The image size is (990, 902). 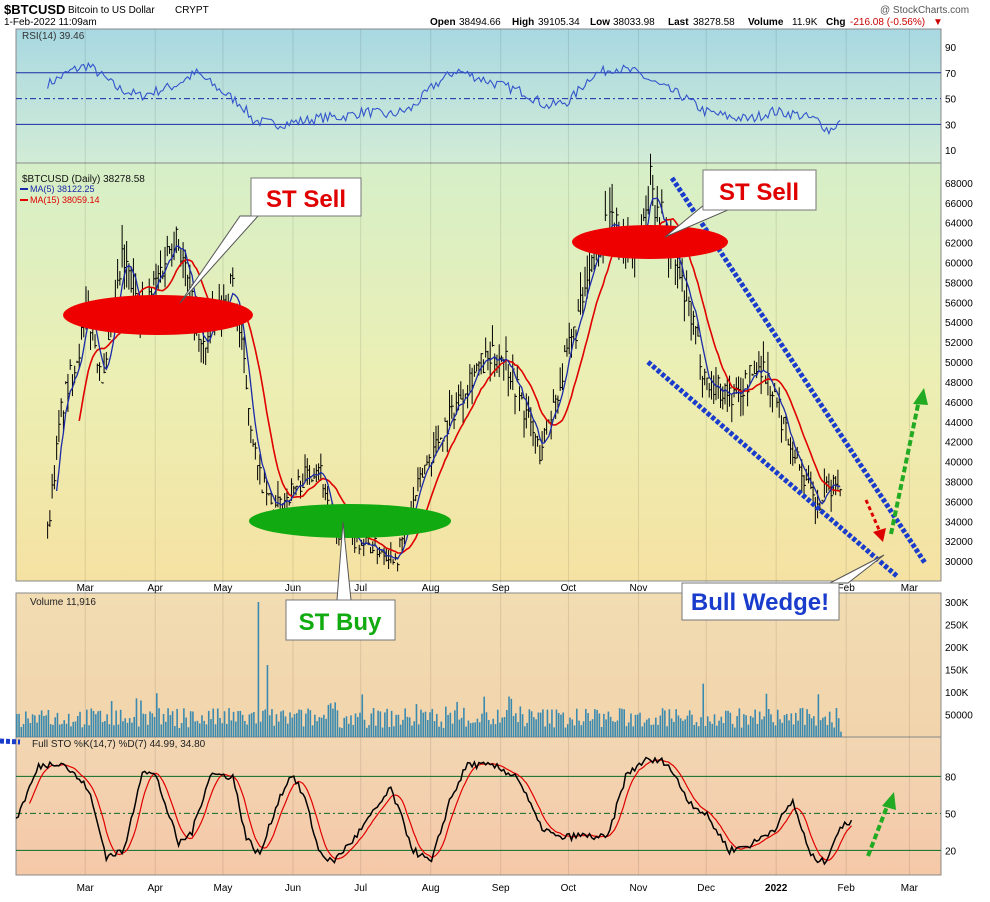 What do you see at coordinates (959, 403) in the screenshot?
I see `price-tick-label: 46000` at bounding box center [959, 403].